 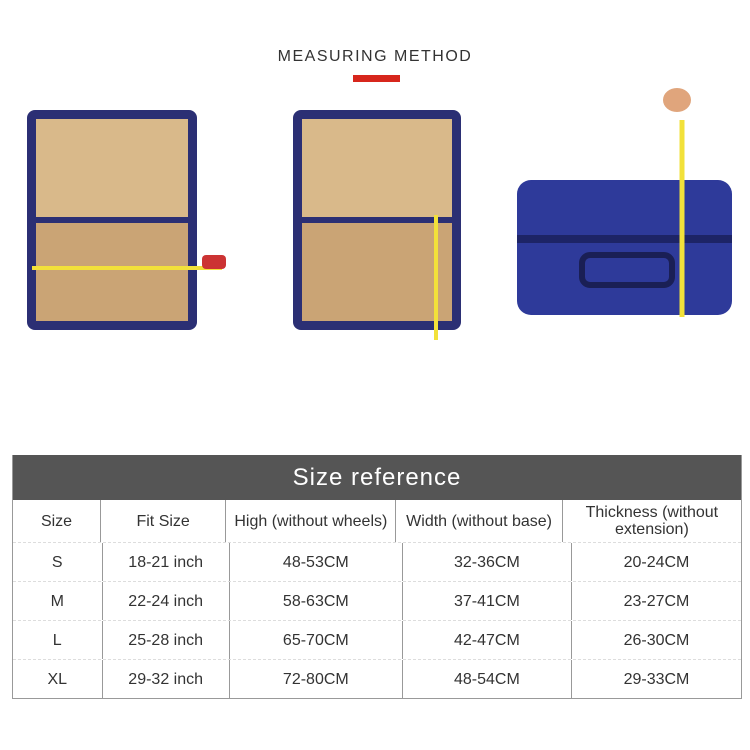 I want to click on cell-width: 48-54CM, so click(x=486, y=679).